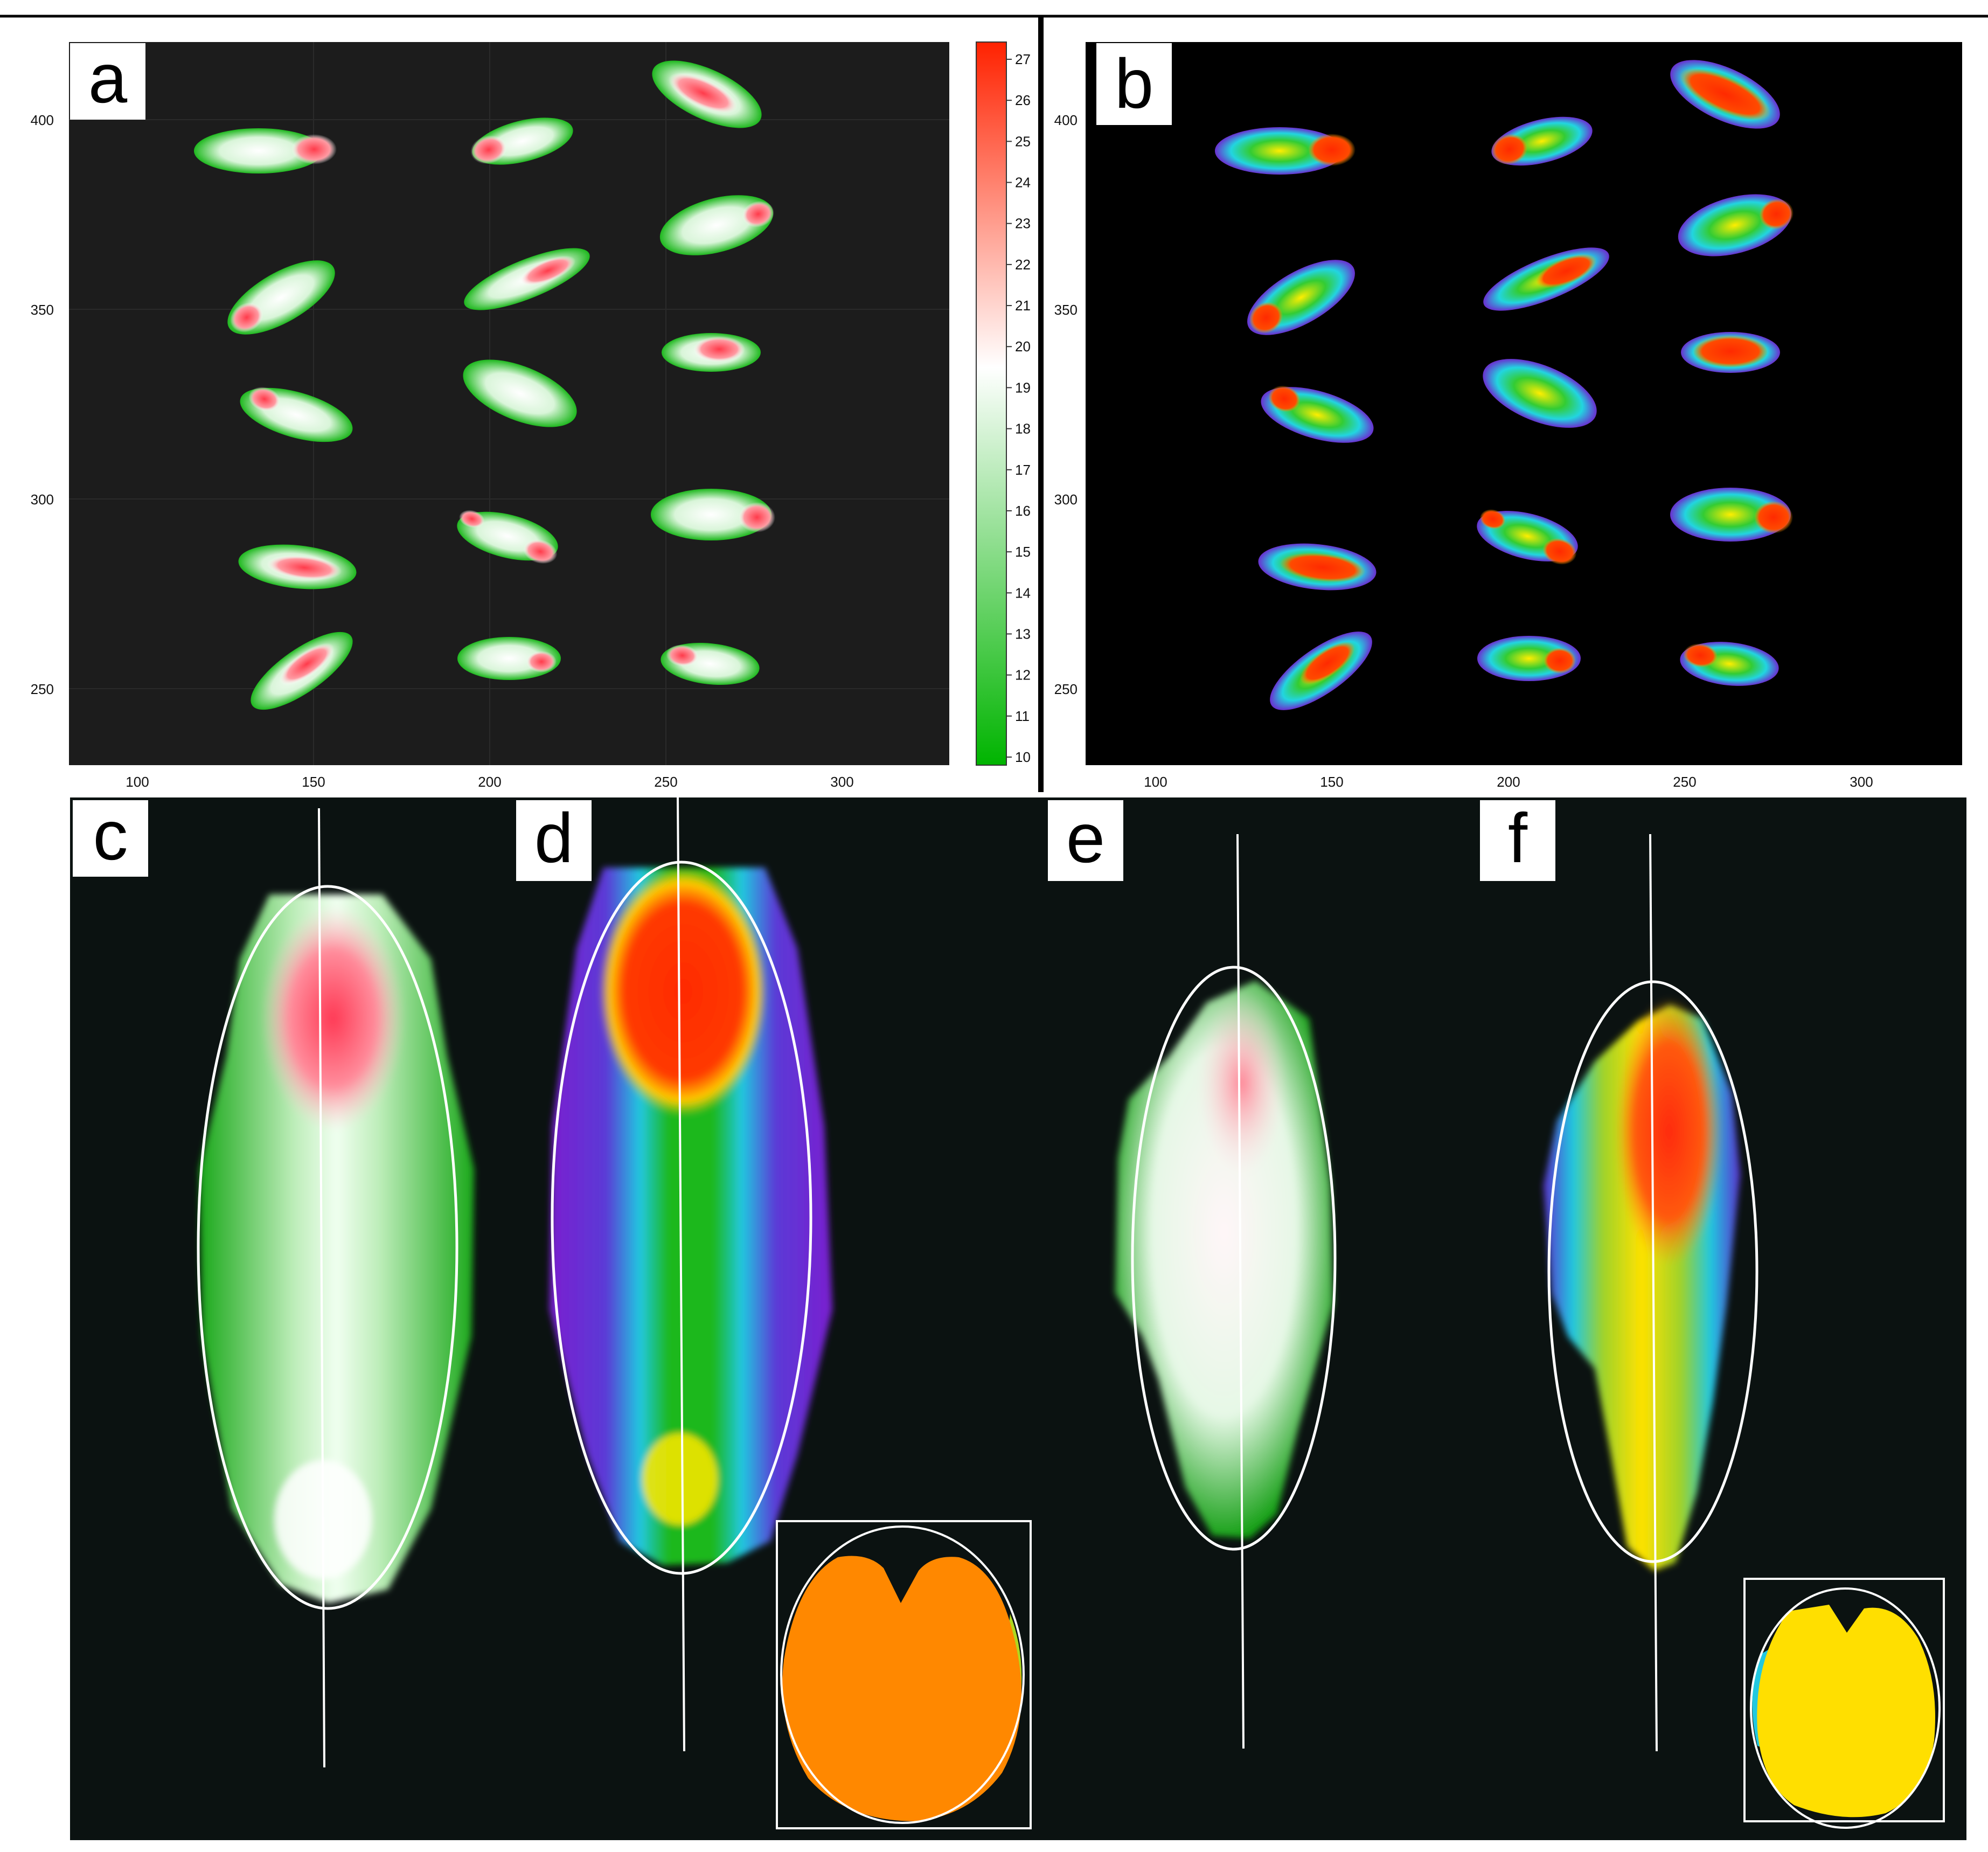 This screenshot has height=1852, width=1988. What do you see at coordinates (1529, 658) in the screenshot?
I see `cell-b14` at bounding box center [1529, 658].